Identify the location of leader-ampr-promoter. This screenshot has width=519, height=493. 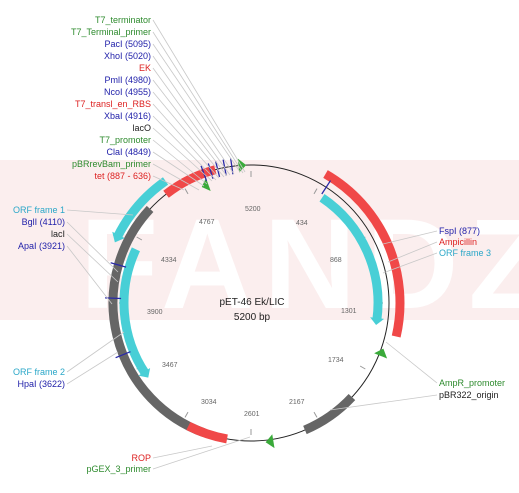
(411, 362).